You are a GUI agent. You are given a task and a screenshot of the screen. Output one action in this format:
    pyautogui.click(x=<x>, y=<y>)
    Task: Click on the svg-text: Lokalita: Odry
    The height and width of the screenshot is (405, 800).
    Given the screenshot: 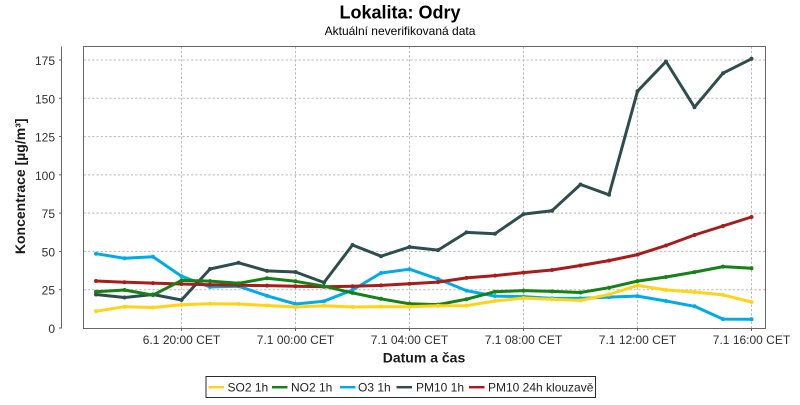 What is the action you would take?
    pyautogui.click(x=399, y=13)
    